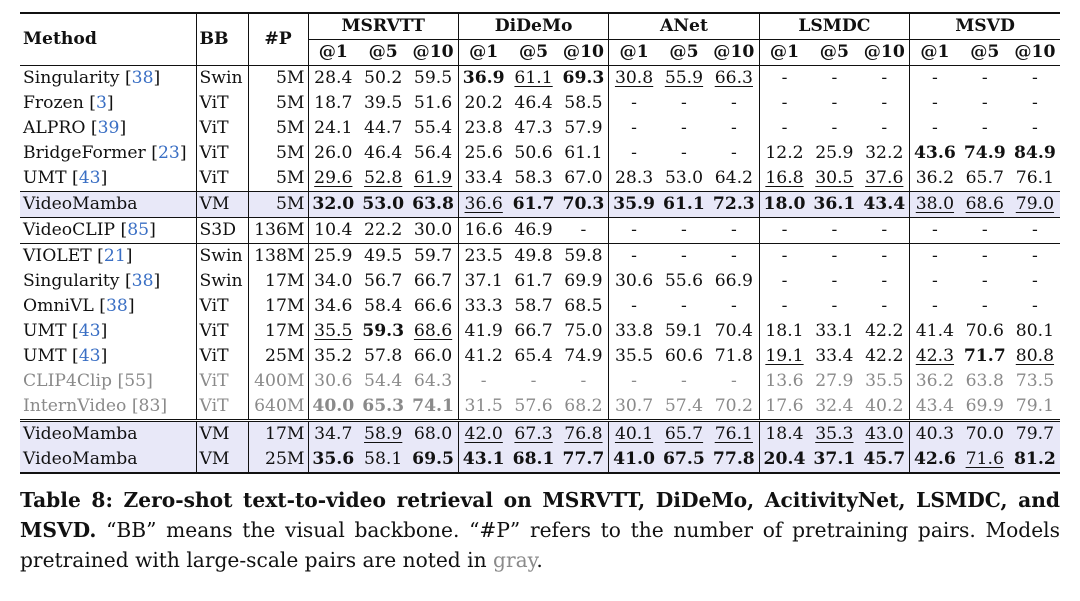 This screenshot has height=601, width=1080. Describe the element at coordinates (383, 306) in the screenshot. I see `score-cell: 58.4` at that location.